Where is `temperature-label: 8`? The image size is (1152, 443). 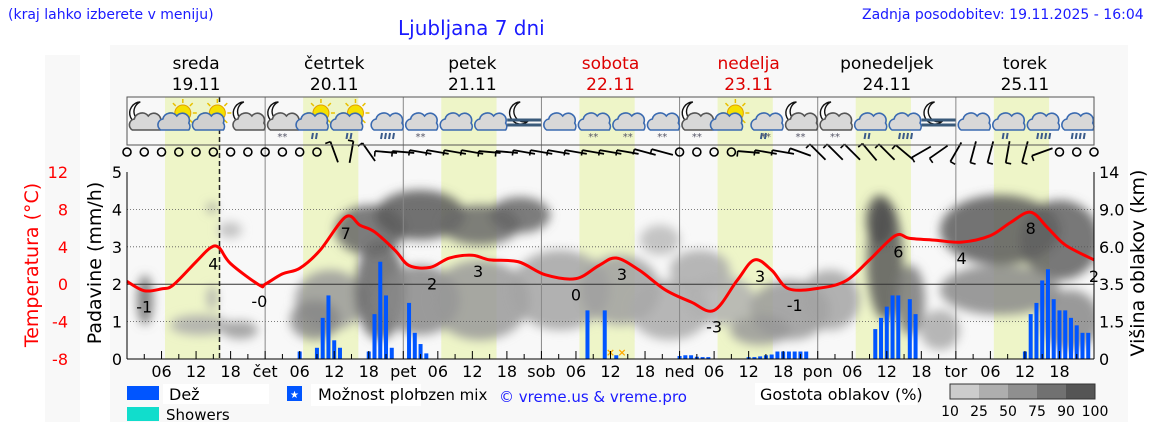
temperature-label: 8 is located at coordinates (1031, 228).